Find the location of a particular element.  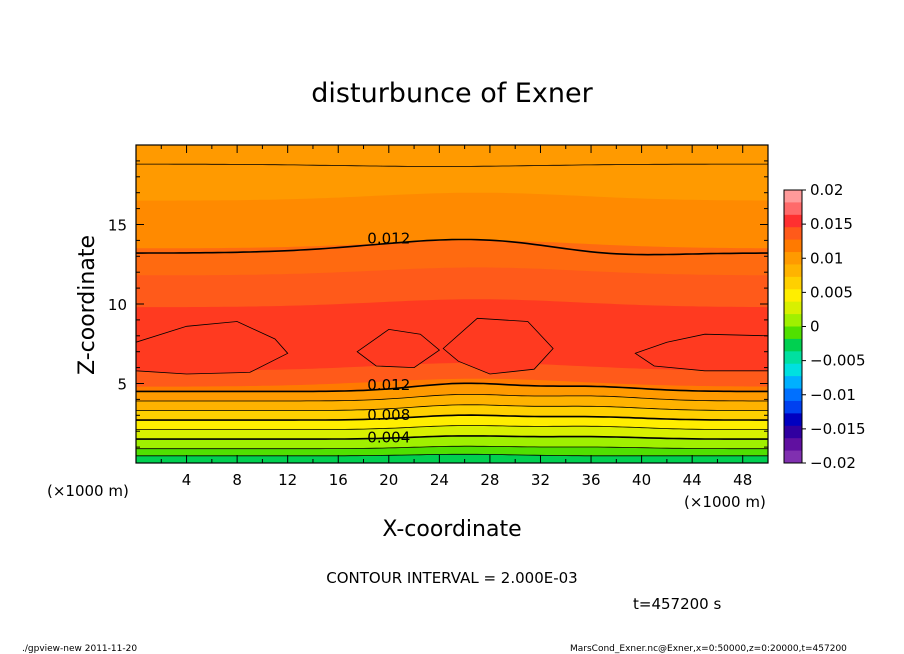

x-tick-label: 32 is located at coordinates (540, 480).